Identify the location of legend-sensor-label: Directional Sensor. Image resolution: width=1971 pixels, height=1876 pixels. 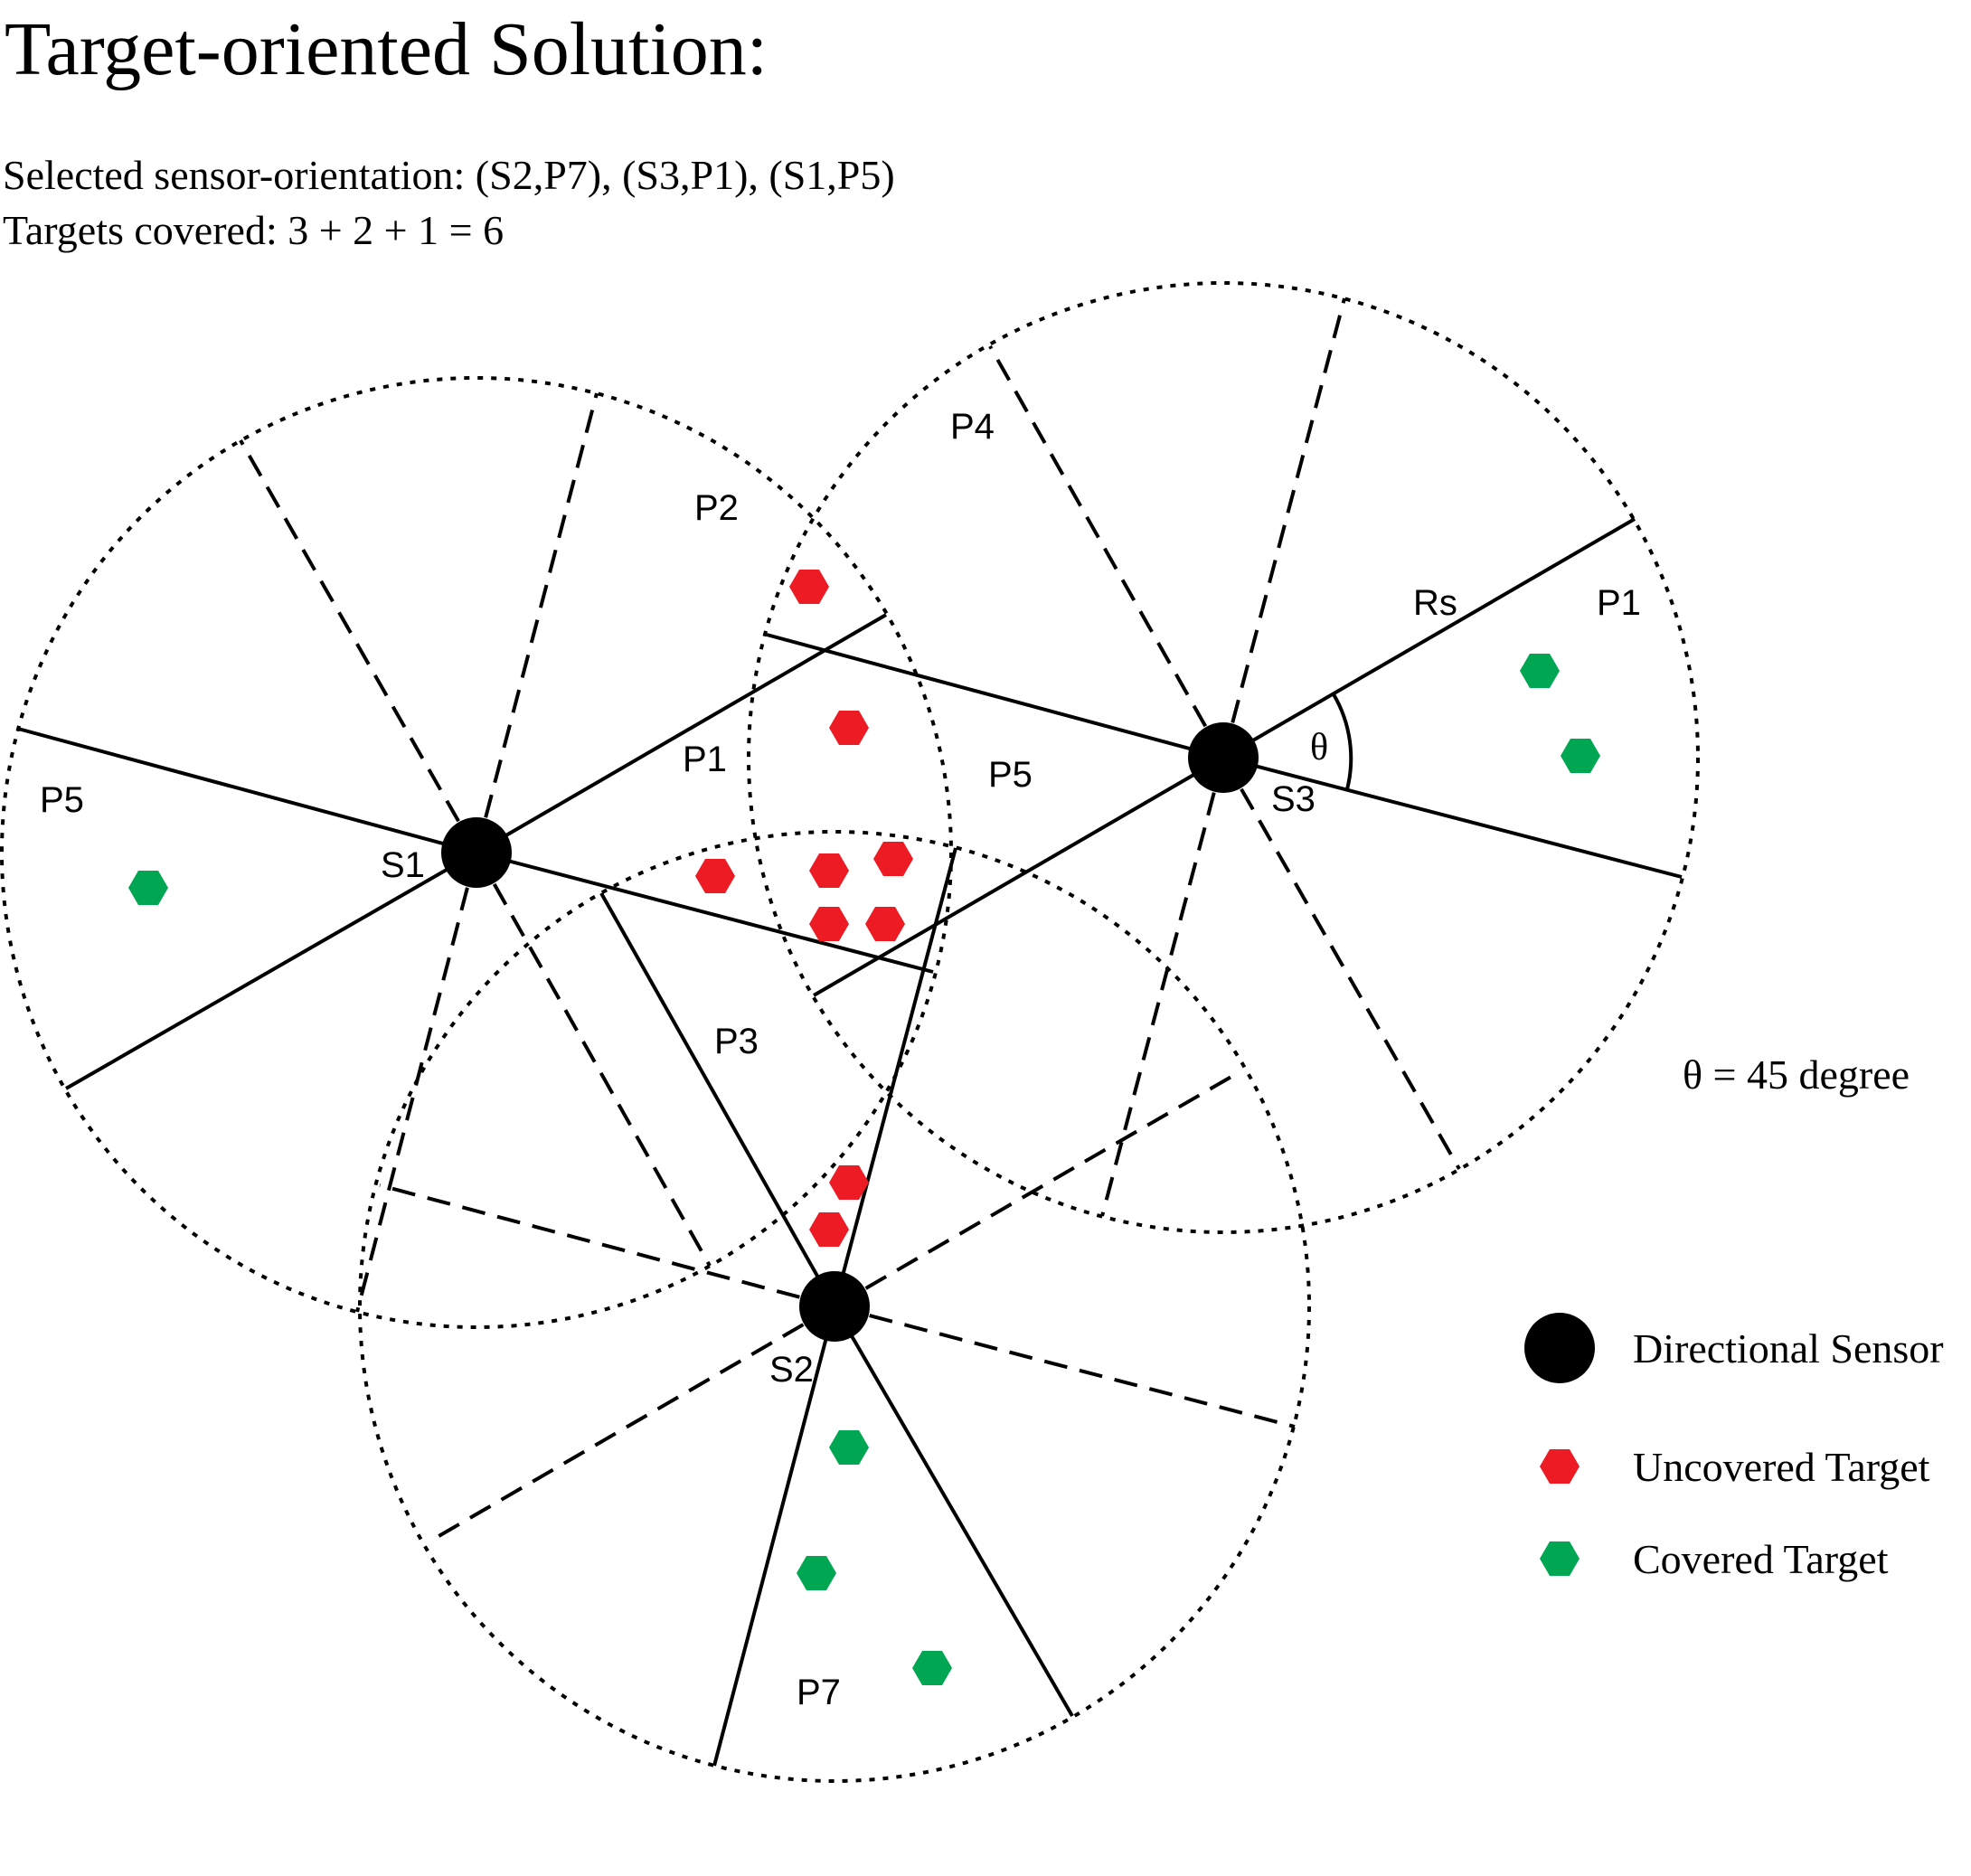
(1788, 1348).